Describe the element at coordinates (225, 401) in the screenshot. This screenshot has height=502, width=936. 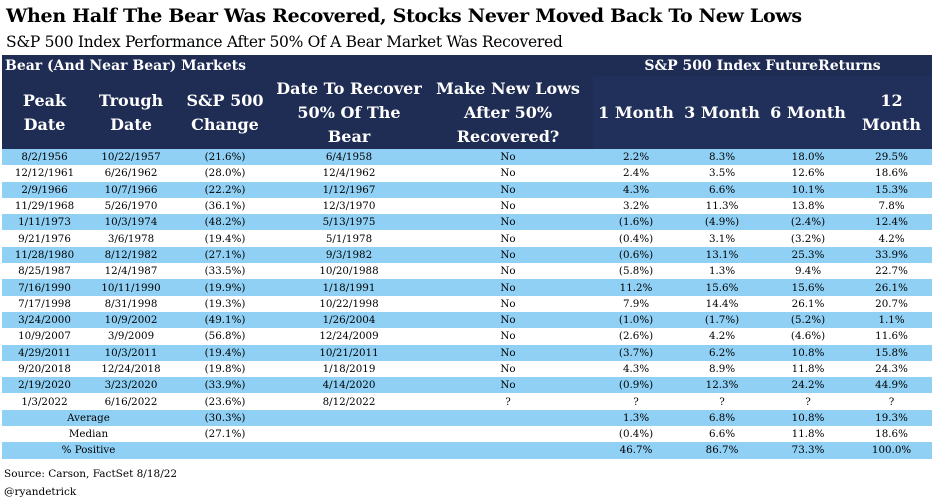
I see `change-cell: (23.6%)` at that location.